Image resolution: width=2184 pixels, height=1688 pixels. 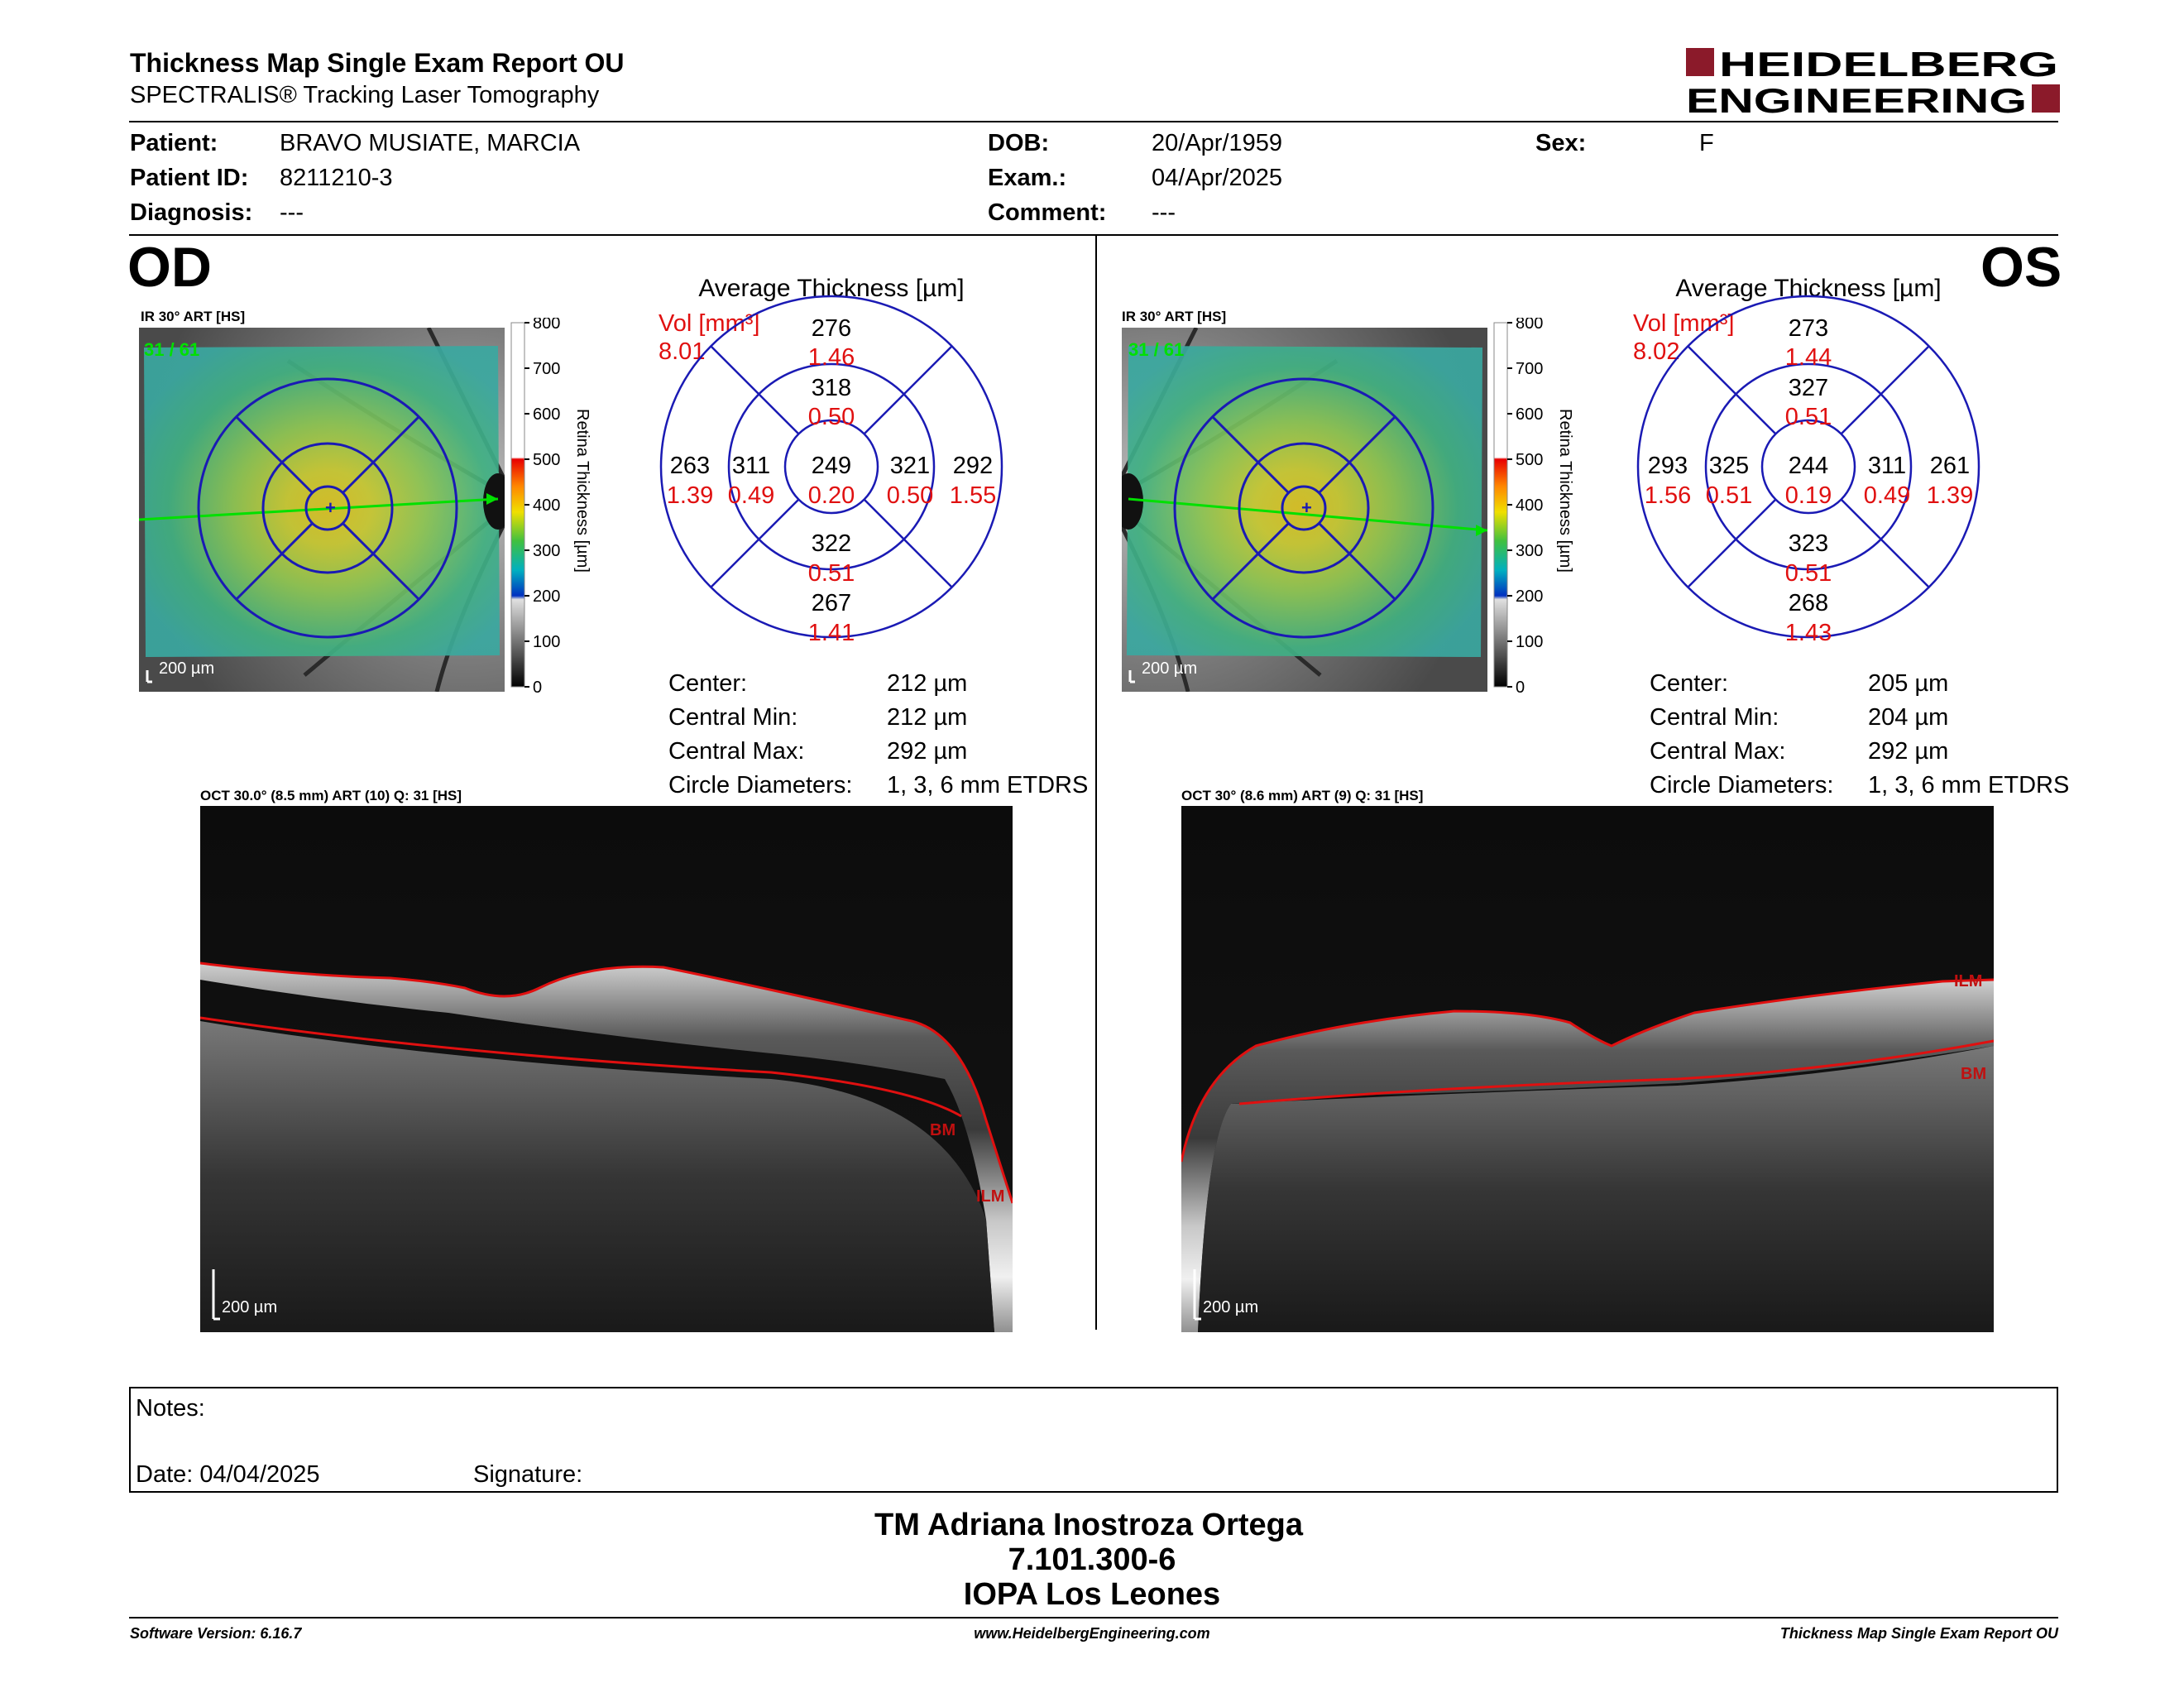 I want to click on sector-center-volume-os: 0.19, so click(x=1808, y=495).